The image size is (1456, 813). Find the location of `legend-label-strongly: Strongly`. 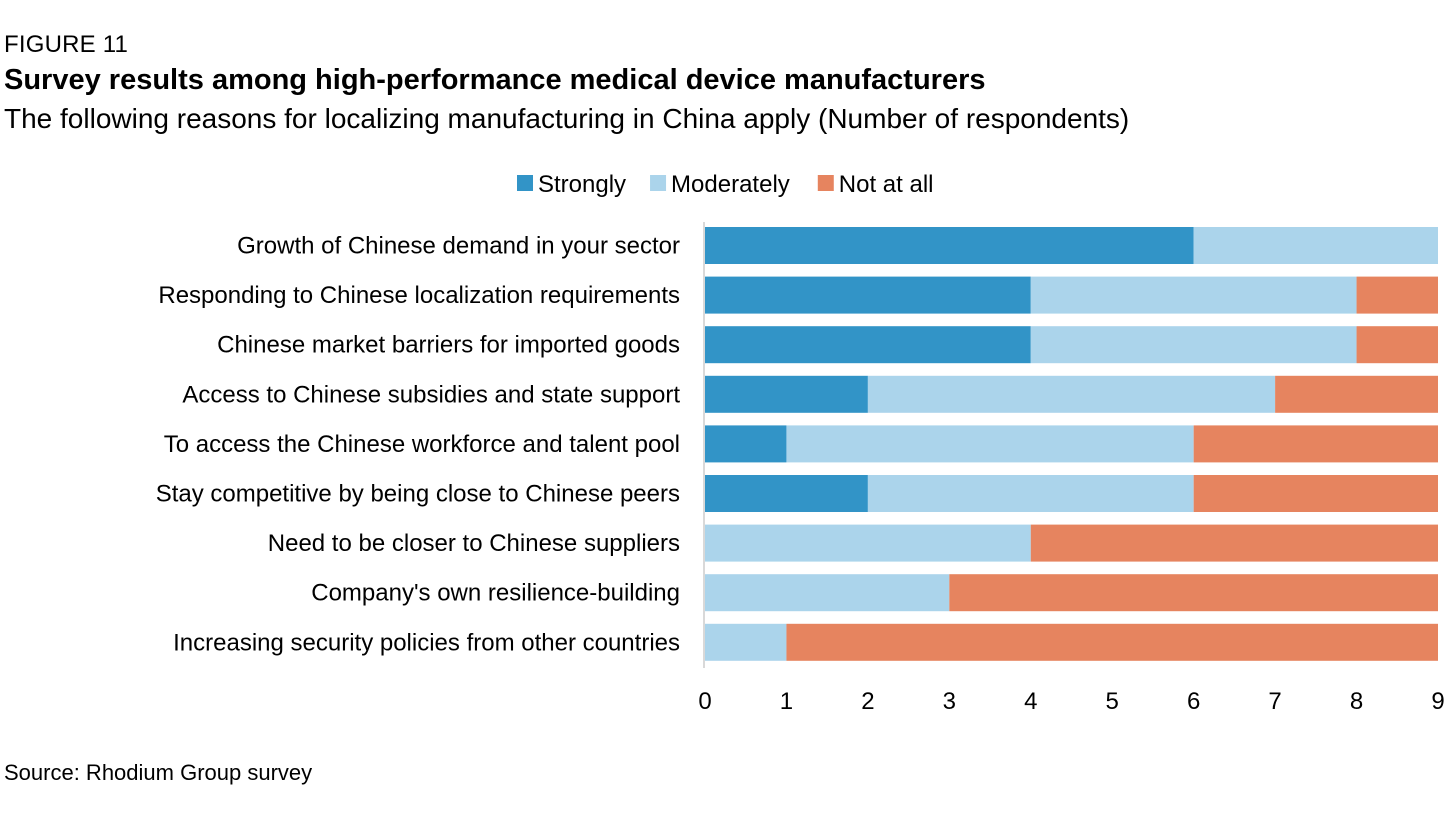

legend-label-strongly: Strongly is located at coordinates (582, 184).